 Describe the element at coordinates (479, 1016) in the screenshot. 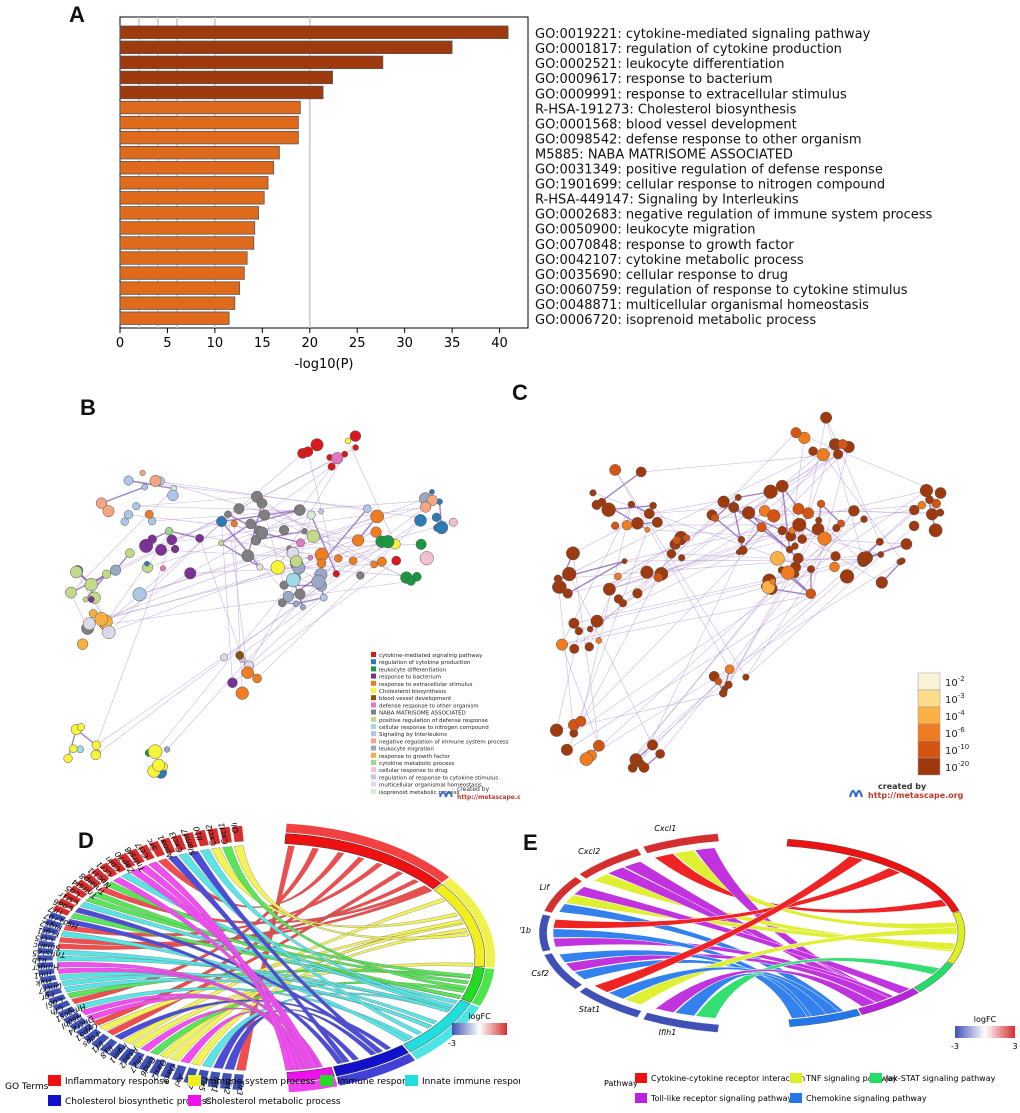

I see `colorbar-title: logFC` at that location.